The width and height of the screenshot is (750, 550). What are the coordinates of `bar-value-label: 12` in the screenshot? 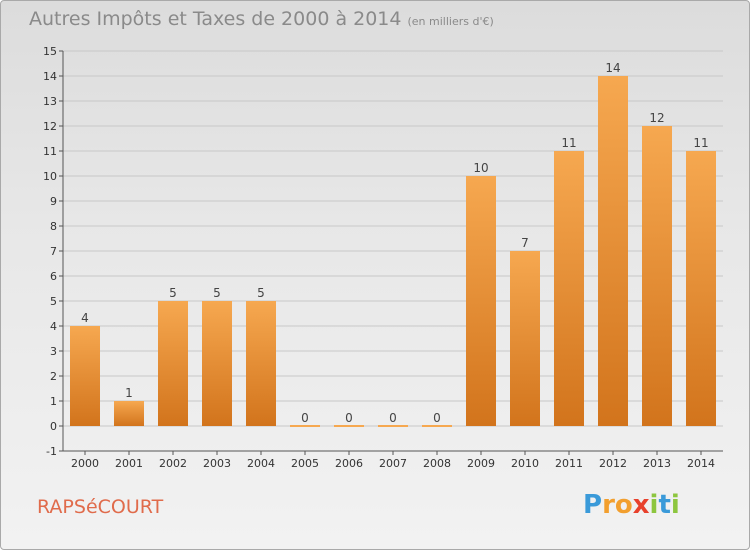 It's located at (656, 118).